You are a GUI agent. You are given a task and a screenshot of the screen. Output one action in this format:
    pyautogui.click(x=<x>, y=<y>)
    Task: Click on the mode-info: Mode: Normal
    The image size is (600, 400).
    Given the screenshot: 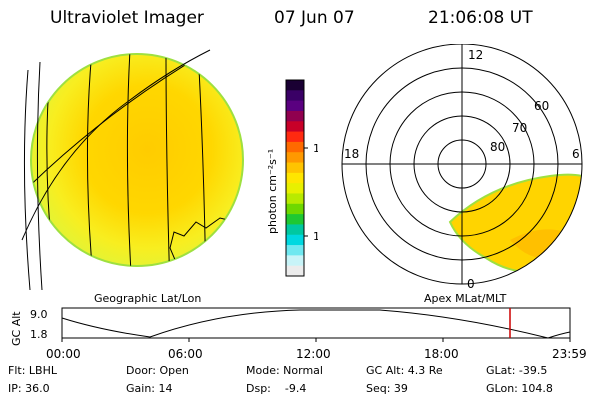 What is the action you would take?
    pyautogui.click(x=284, y=370)
    